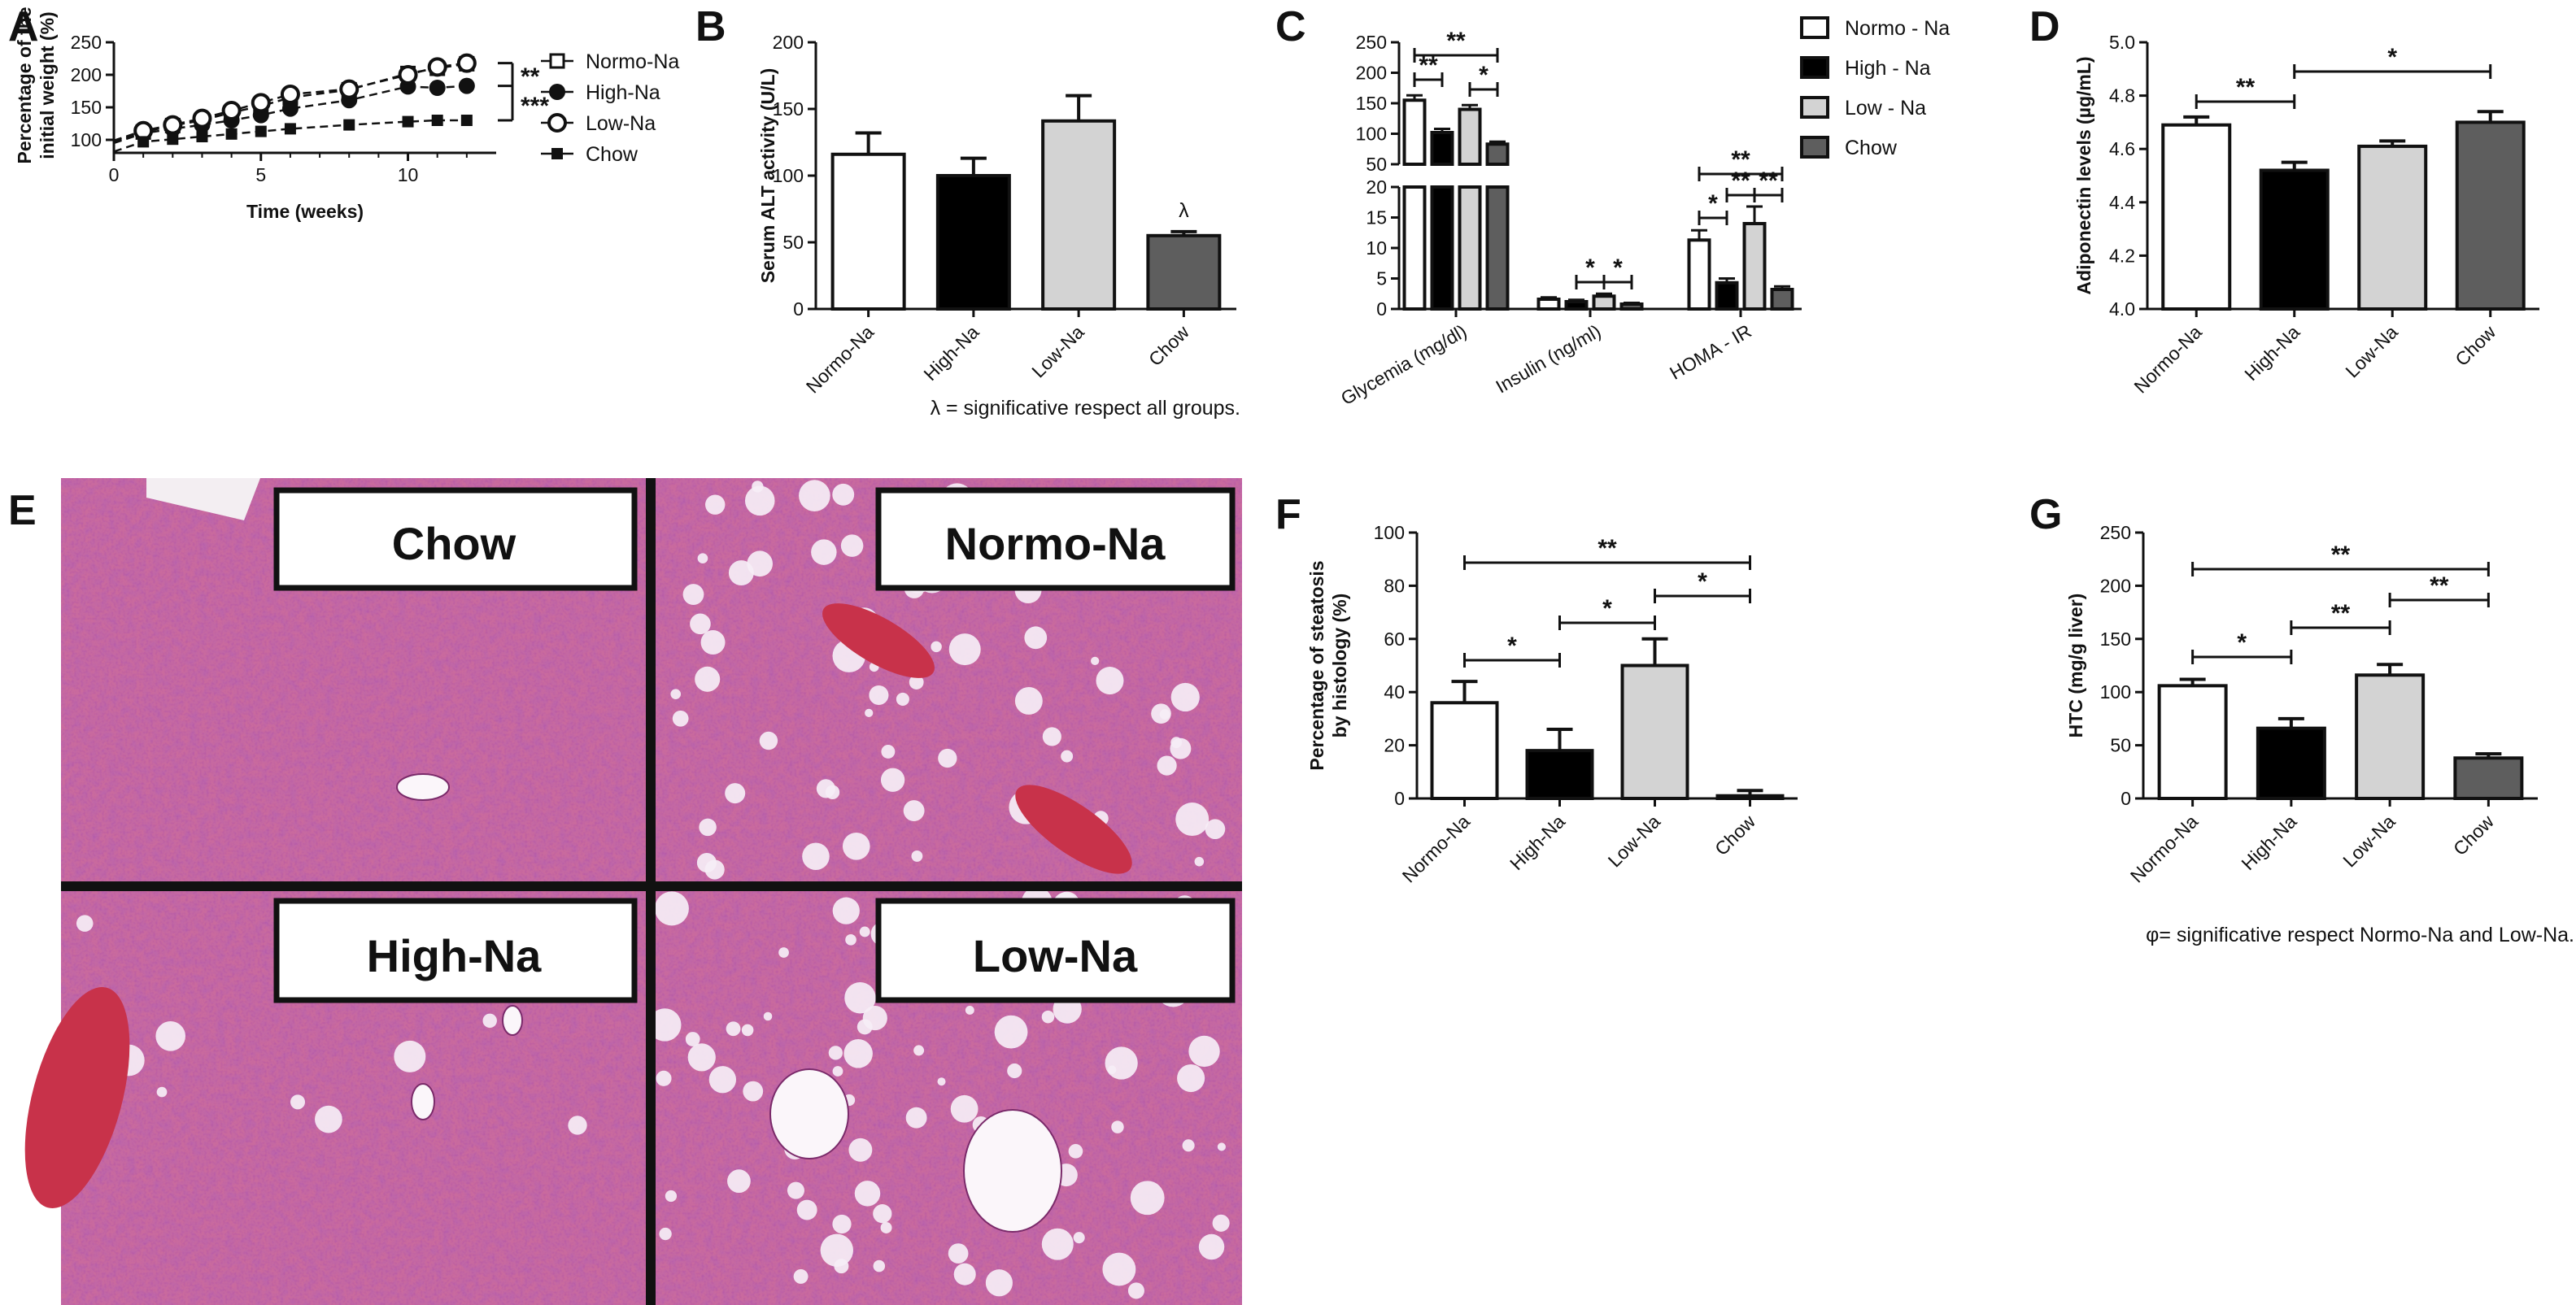 This screenshot has height=1305, width=2576. What do you see at coordinates (1404, 364) in the screenshot?
I see `x-tick-label-glycemia-mg-dl: Glycemia (mg/dl)` at bounding box center [1404, 364].